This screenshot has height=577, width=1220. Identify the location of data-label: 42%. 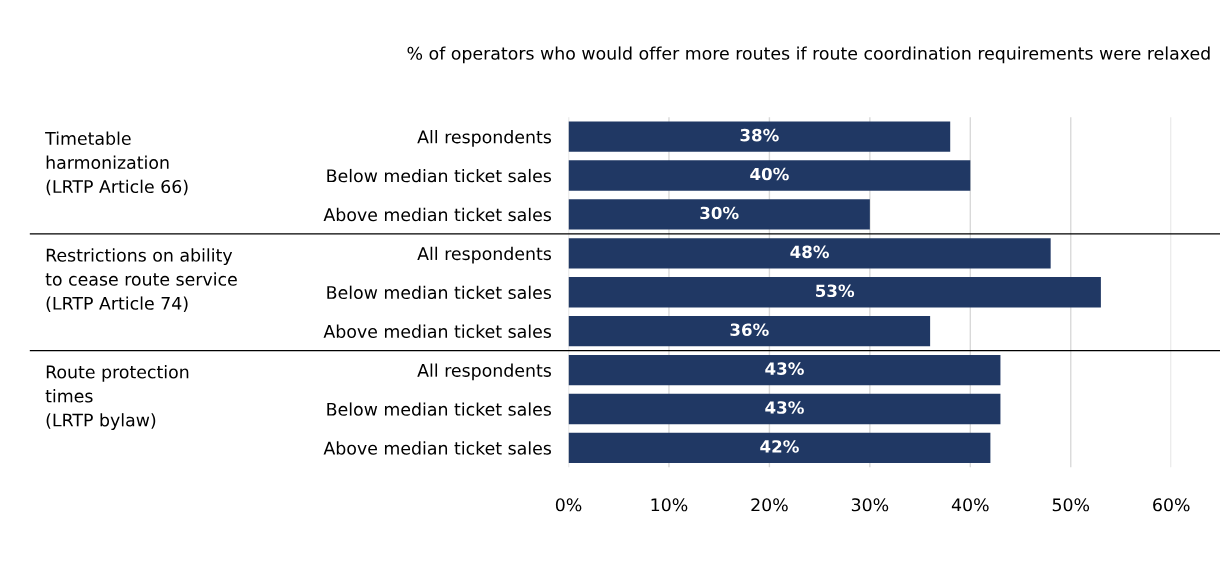
(779, 446).